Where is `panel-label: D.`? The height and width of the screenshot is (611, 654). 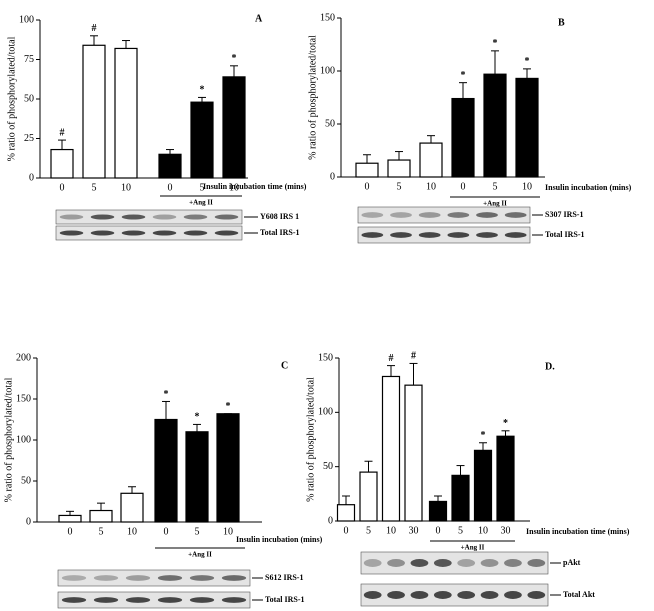
panel-label: D. is located at coordinates (550, 366).